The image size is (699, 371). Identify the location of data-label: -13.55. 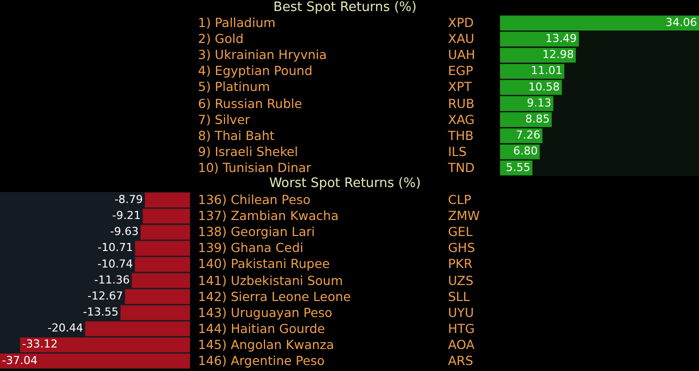
(100, 312).